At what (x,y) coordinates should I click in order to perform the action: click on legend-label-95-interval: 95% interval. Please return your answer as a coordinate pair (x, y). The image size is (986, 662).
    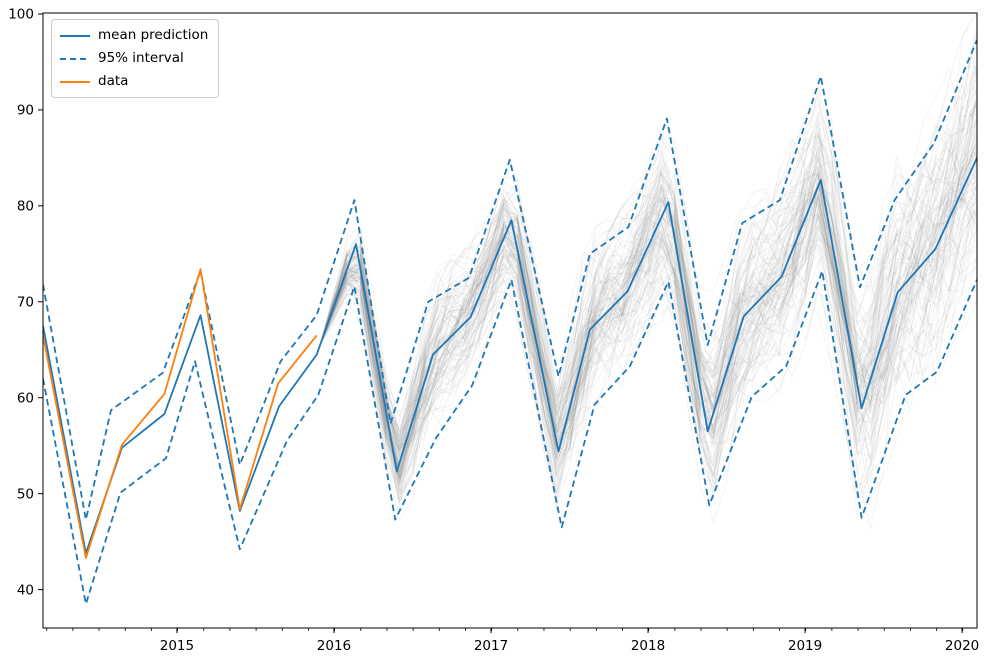
    Looking at the image, I should click on (141, 58).